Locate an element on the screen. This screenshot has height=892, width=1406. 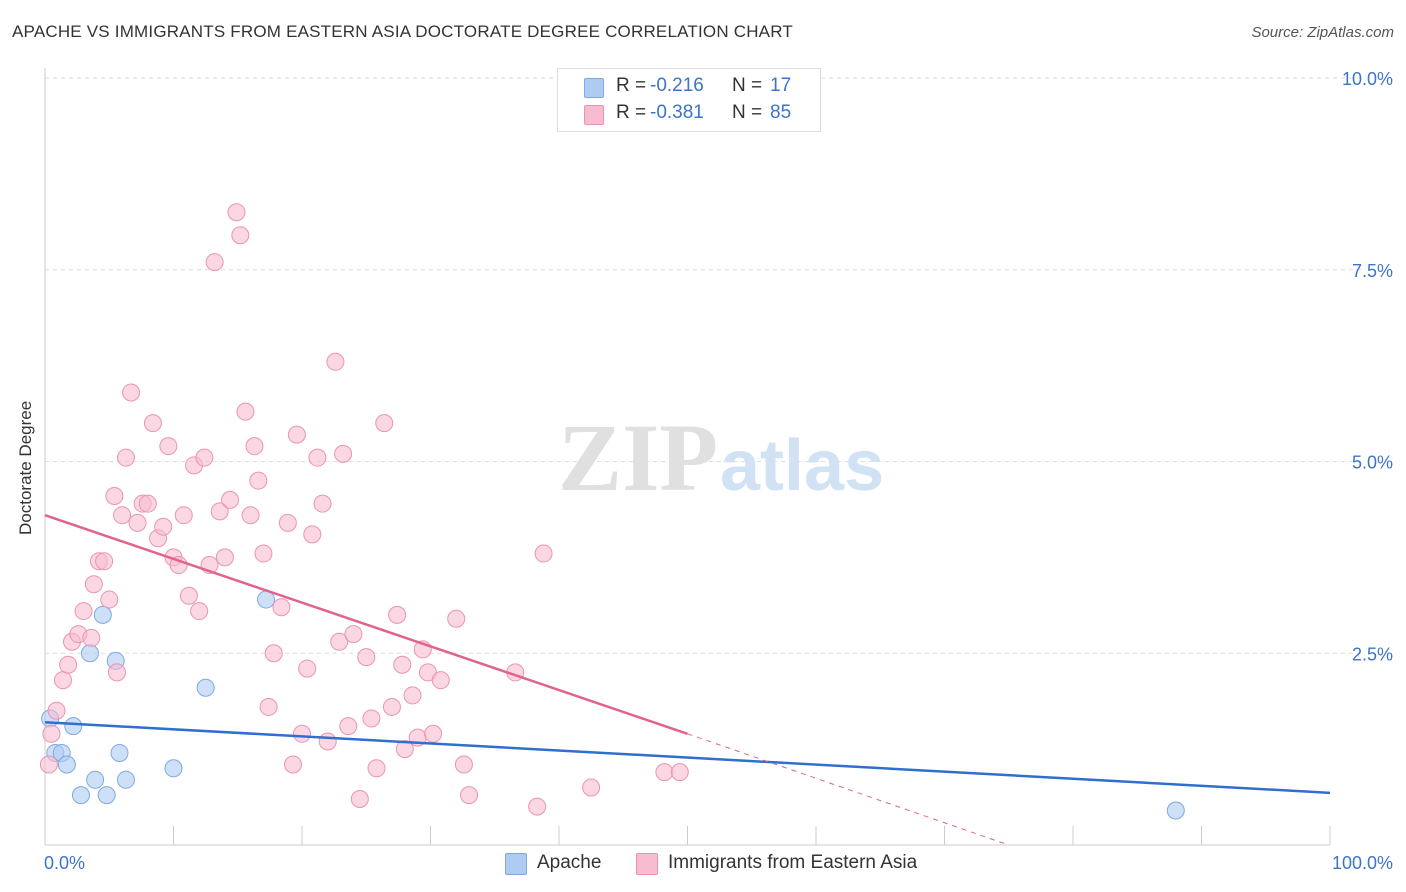
n-value-immigrants: 85 is located at coordinates (781, 112).